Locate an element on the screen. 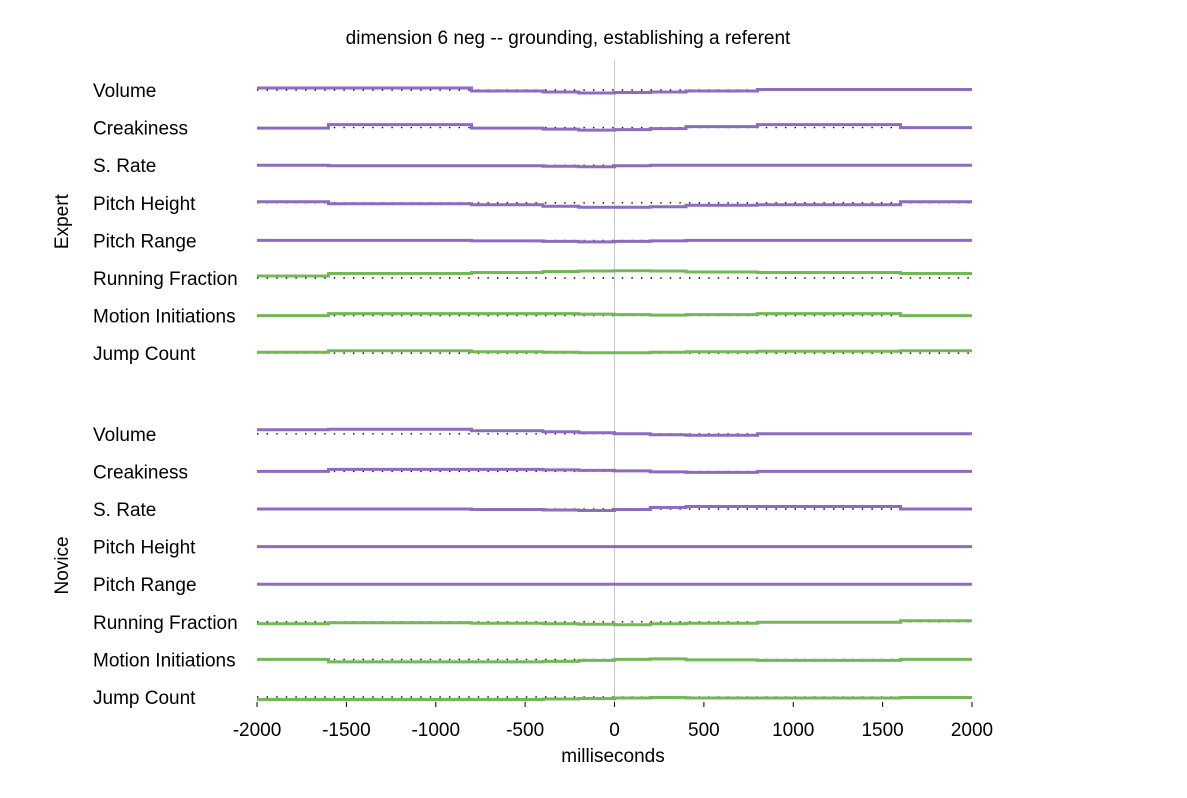 The width and height of the screenshot is (1187, 798). row-label-expert-running-fraction: Running Fraction is located at coordinates (165, 279).